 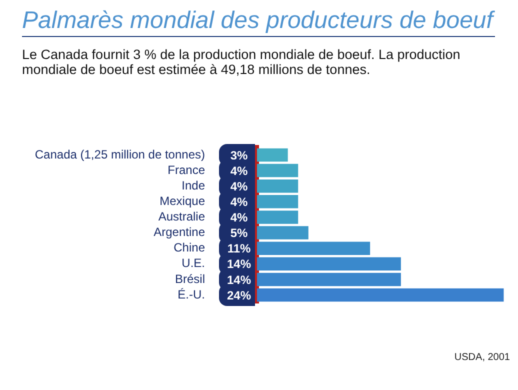 What do you see at coordinates (239, 233) in the screenshot?
I see `data-label: 5%` at bounding box center [239, 233].